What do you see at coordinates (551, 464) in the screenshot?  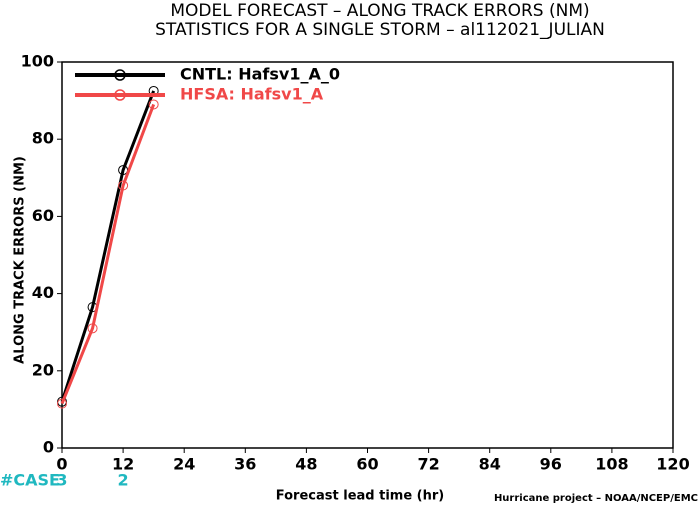 I see `x-tick-label: 96` at bounding box center [551, 464].